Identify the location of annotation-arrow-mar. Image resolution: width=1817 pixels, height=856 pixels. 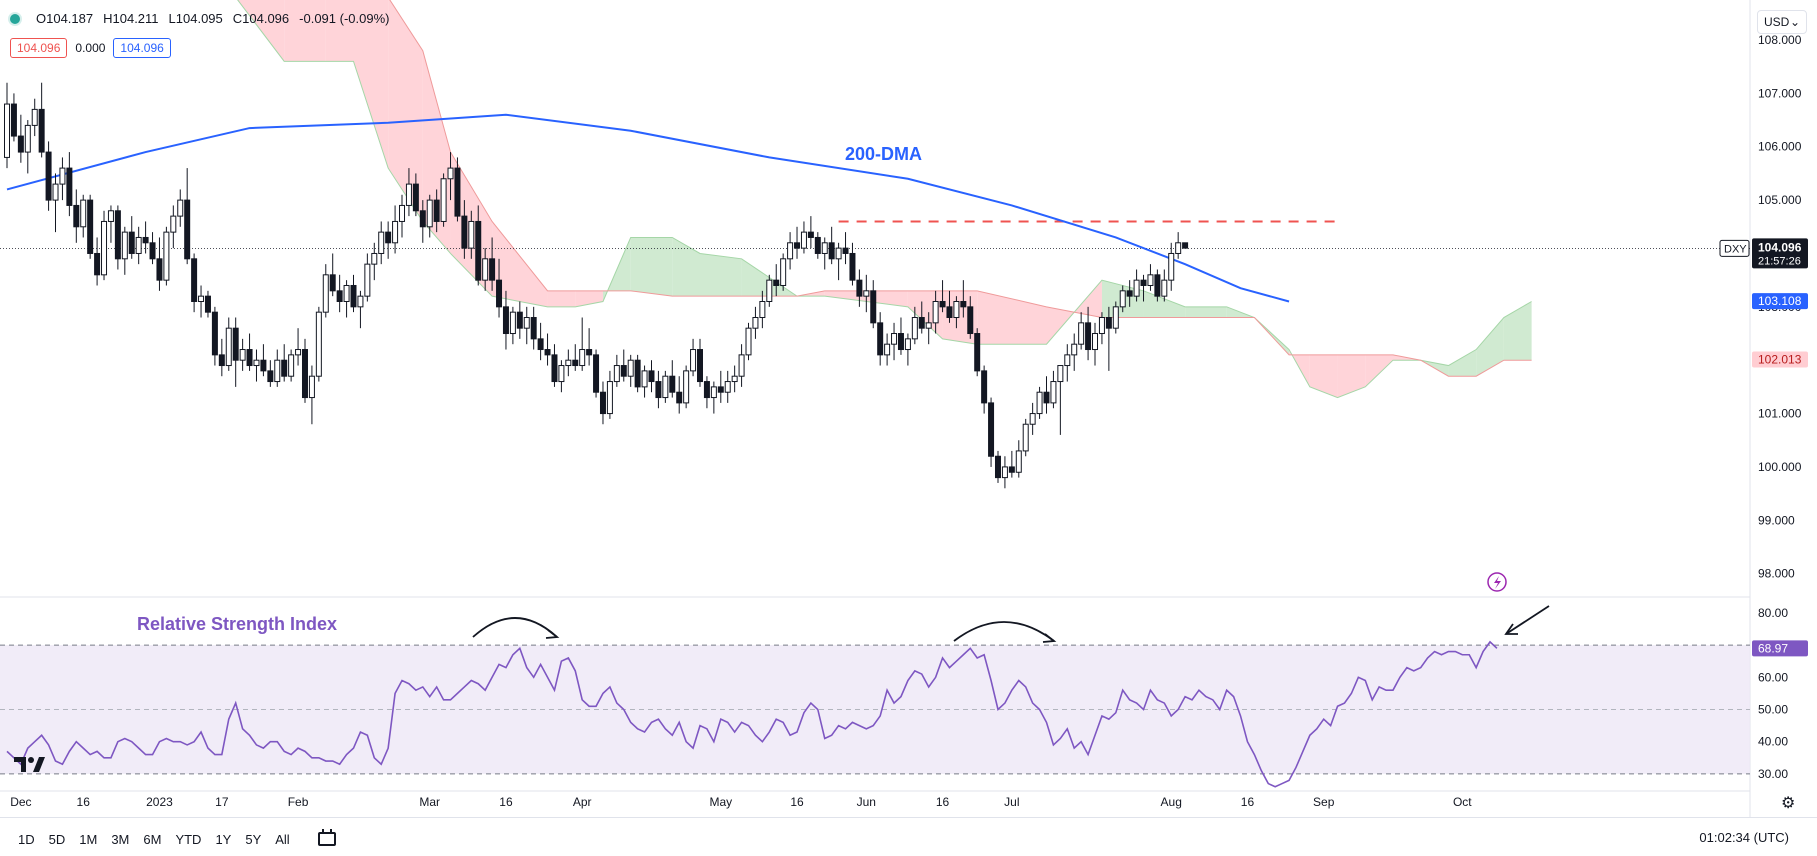
(516, 628).